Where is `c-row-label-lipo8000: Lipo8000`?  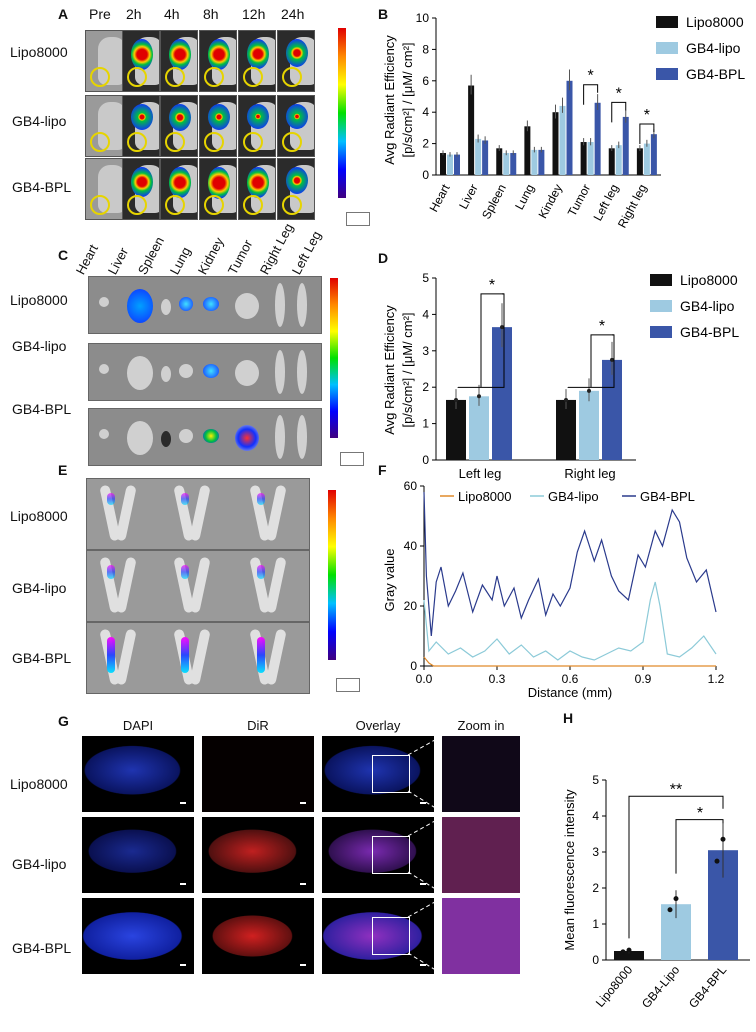 c-row-label-lipo8000: Lipo8000 is located at coordinates (39, 300).